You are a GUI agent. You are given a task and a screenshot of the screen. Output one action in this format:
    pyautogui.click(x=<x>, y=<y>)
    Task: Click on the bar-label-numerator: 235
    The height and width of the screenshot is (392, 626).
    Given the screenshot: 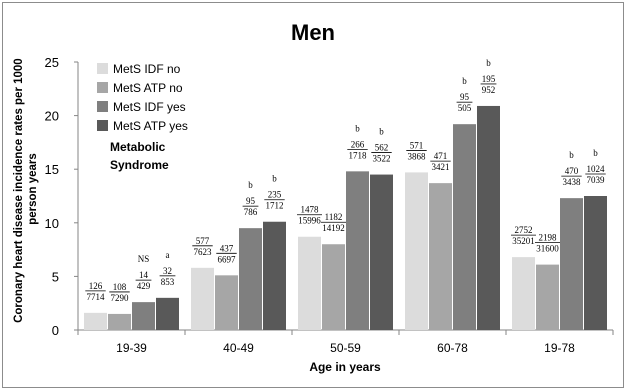 What is the action you would take?
    pyautogui.click(x=275, y=195)
    